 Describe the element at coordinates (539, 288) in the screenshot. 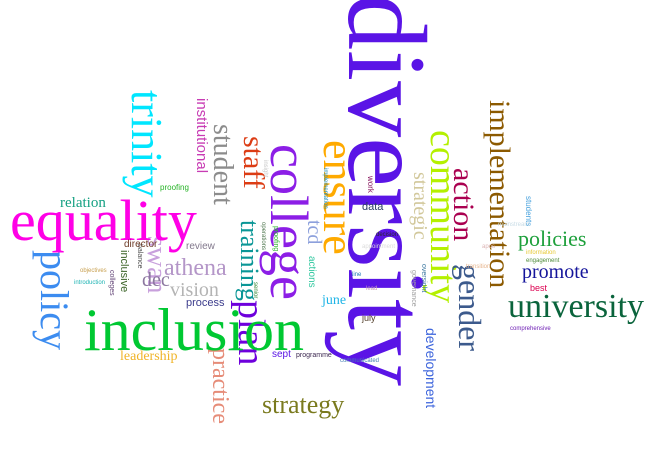

I see `word-best: best` at that location.